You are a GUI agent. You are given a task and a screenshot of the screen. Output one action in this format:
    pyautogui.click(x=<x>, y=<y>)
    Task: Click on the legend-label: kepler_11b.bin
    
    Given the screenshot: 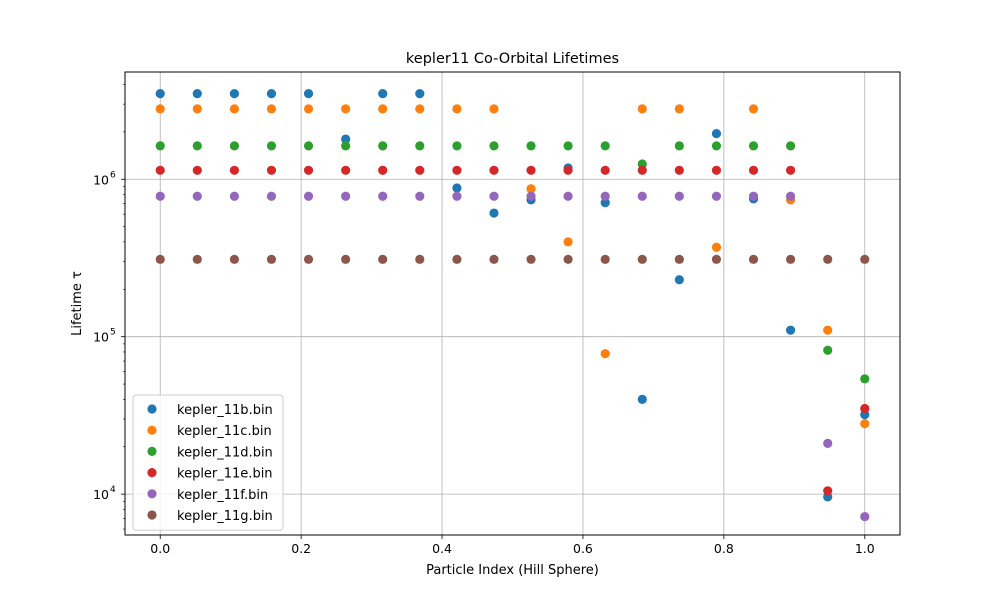 What is the action you would take?
    pyautogui.click(x=225, y=410)
    